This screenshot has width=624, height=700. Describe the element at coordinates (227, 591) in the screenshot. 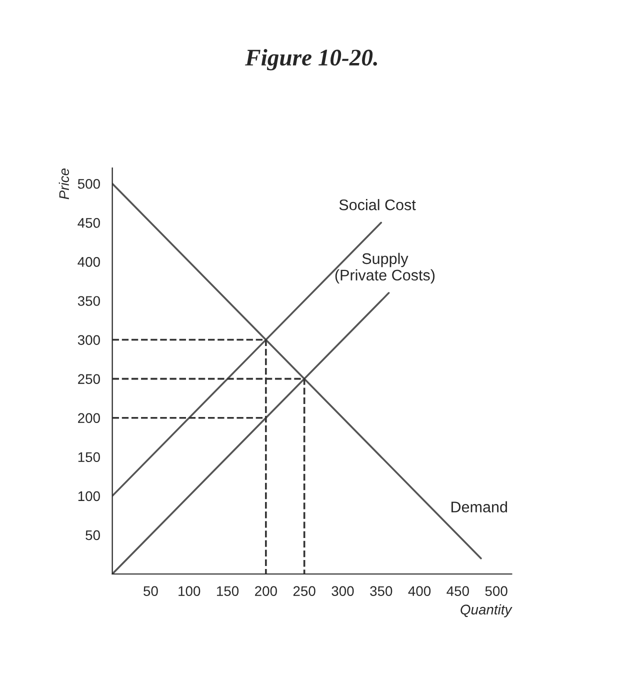

I see `x-tick-label: 150` at that location.